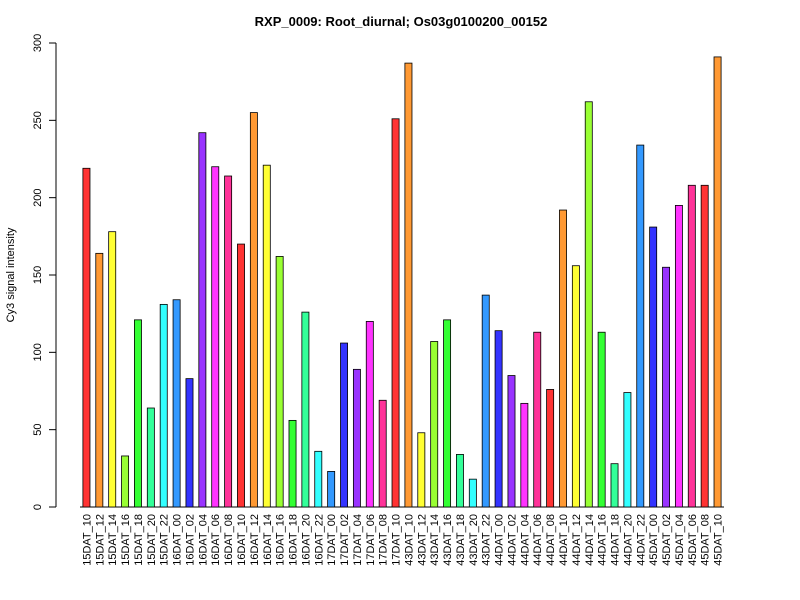 This screenshot has height=600, width=800. What do you see at coordinates (345, 540) in the screenshot?
I see `x-tick-label: 17DAT_02` at bounding box center [345, 540].